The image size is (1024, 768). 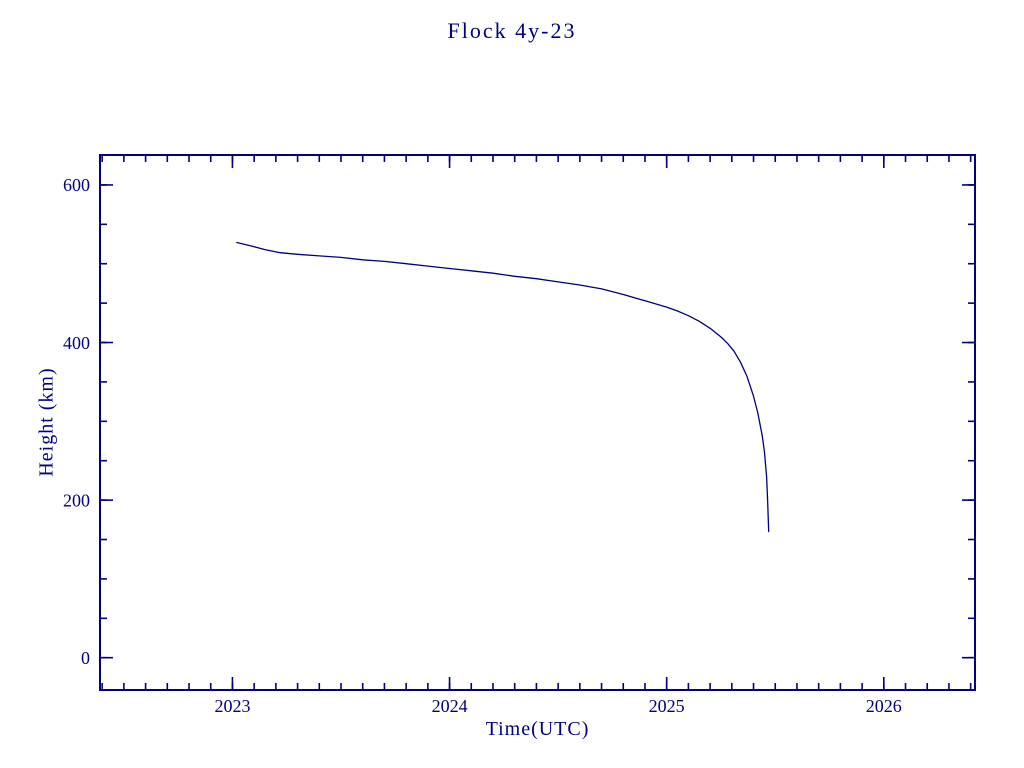 I want to click on x-axis-label: Time(UTC), so click(x=537, y=729).